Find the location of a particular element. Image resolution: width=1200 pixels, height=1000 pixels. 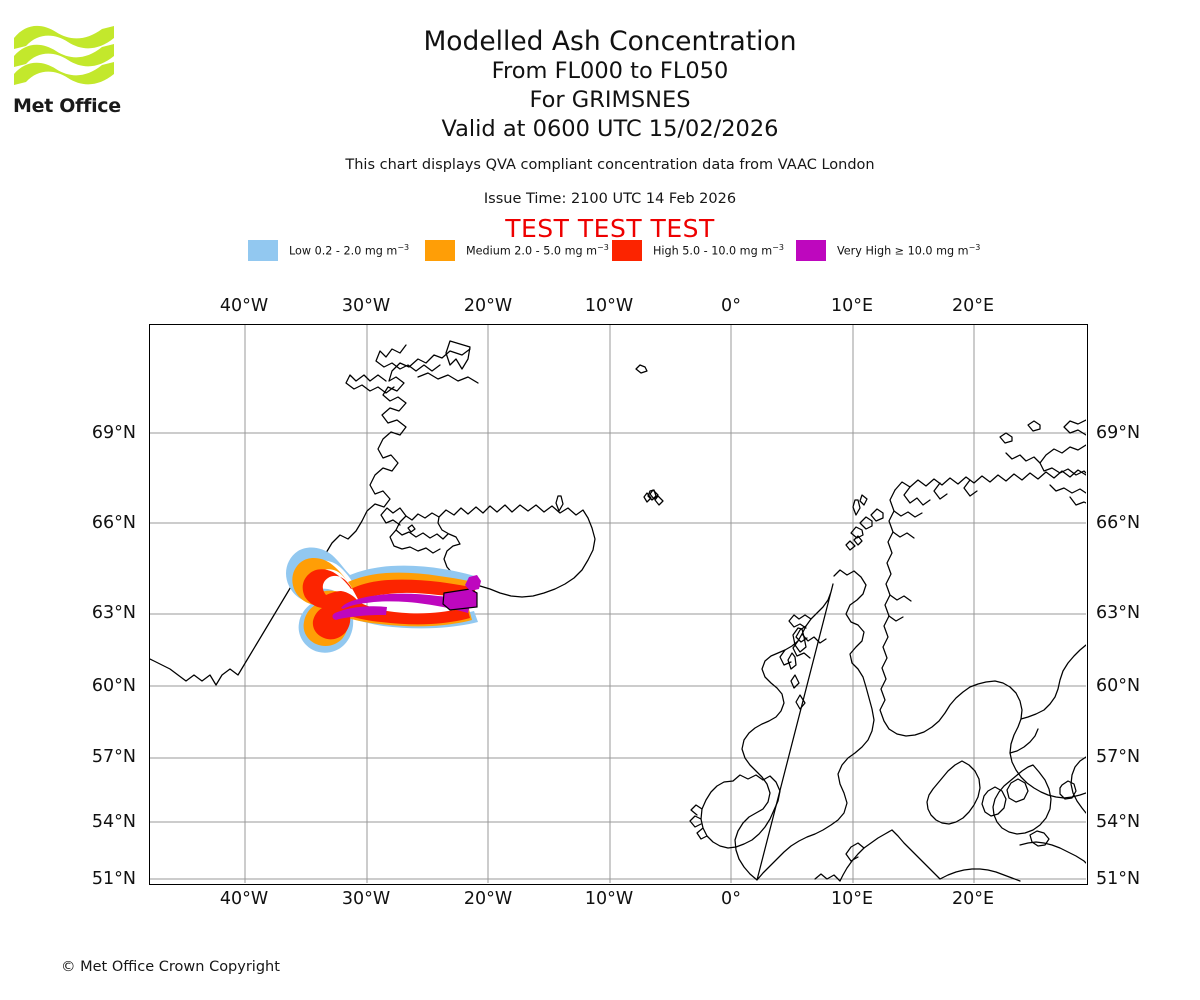

legend-entry-0: Low 0.2 - 2.0 mg m−3 is located at coordinates (328, 250).